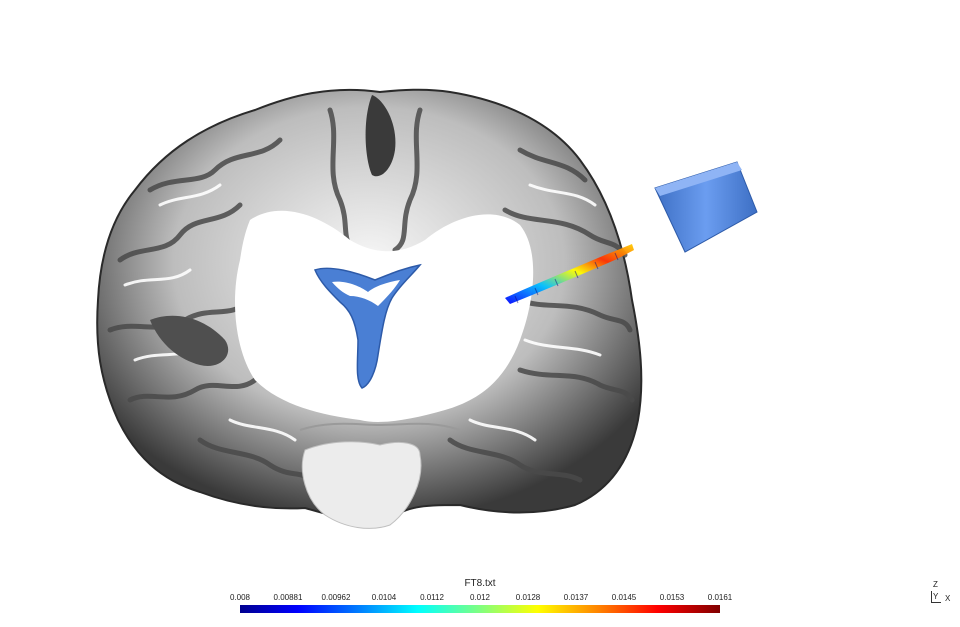  What do you see at coordinates (569, 274) in the screenshot?
I see `acoustic-field` at bounding box center [569, 274].